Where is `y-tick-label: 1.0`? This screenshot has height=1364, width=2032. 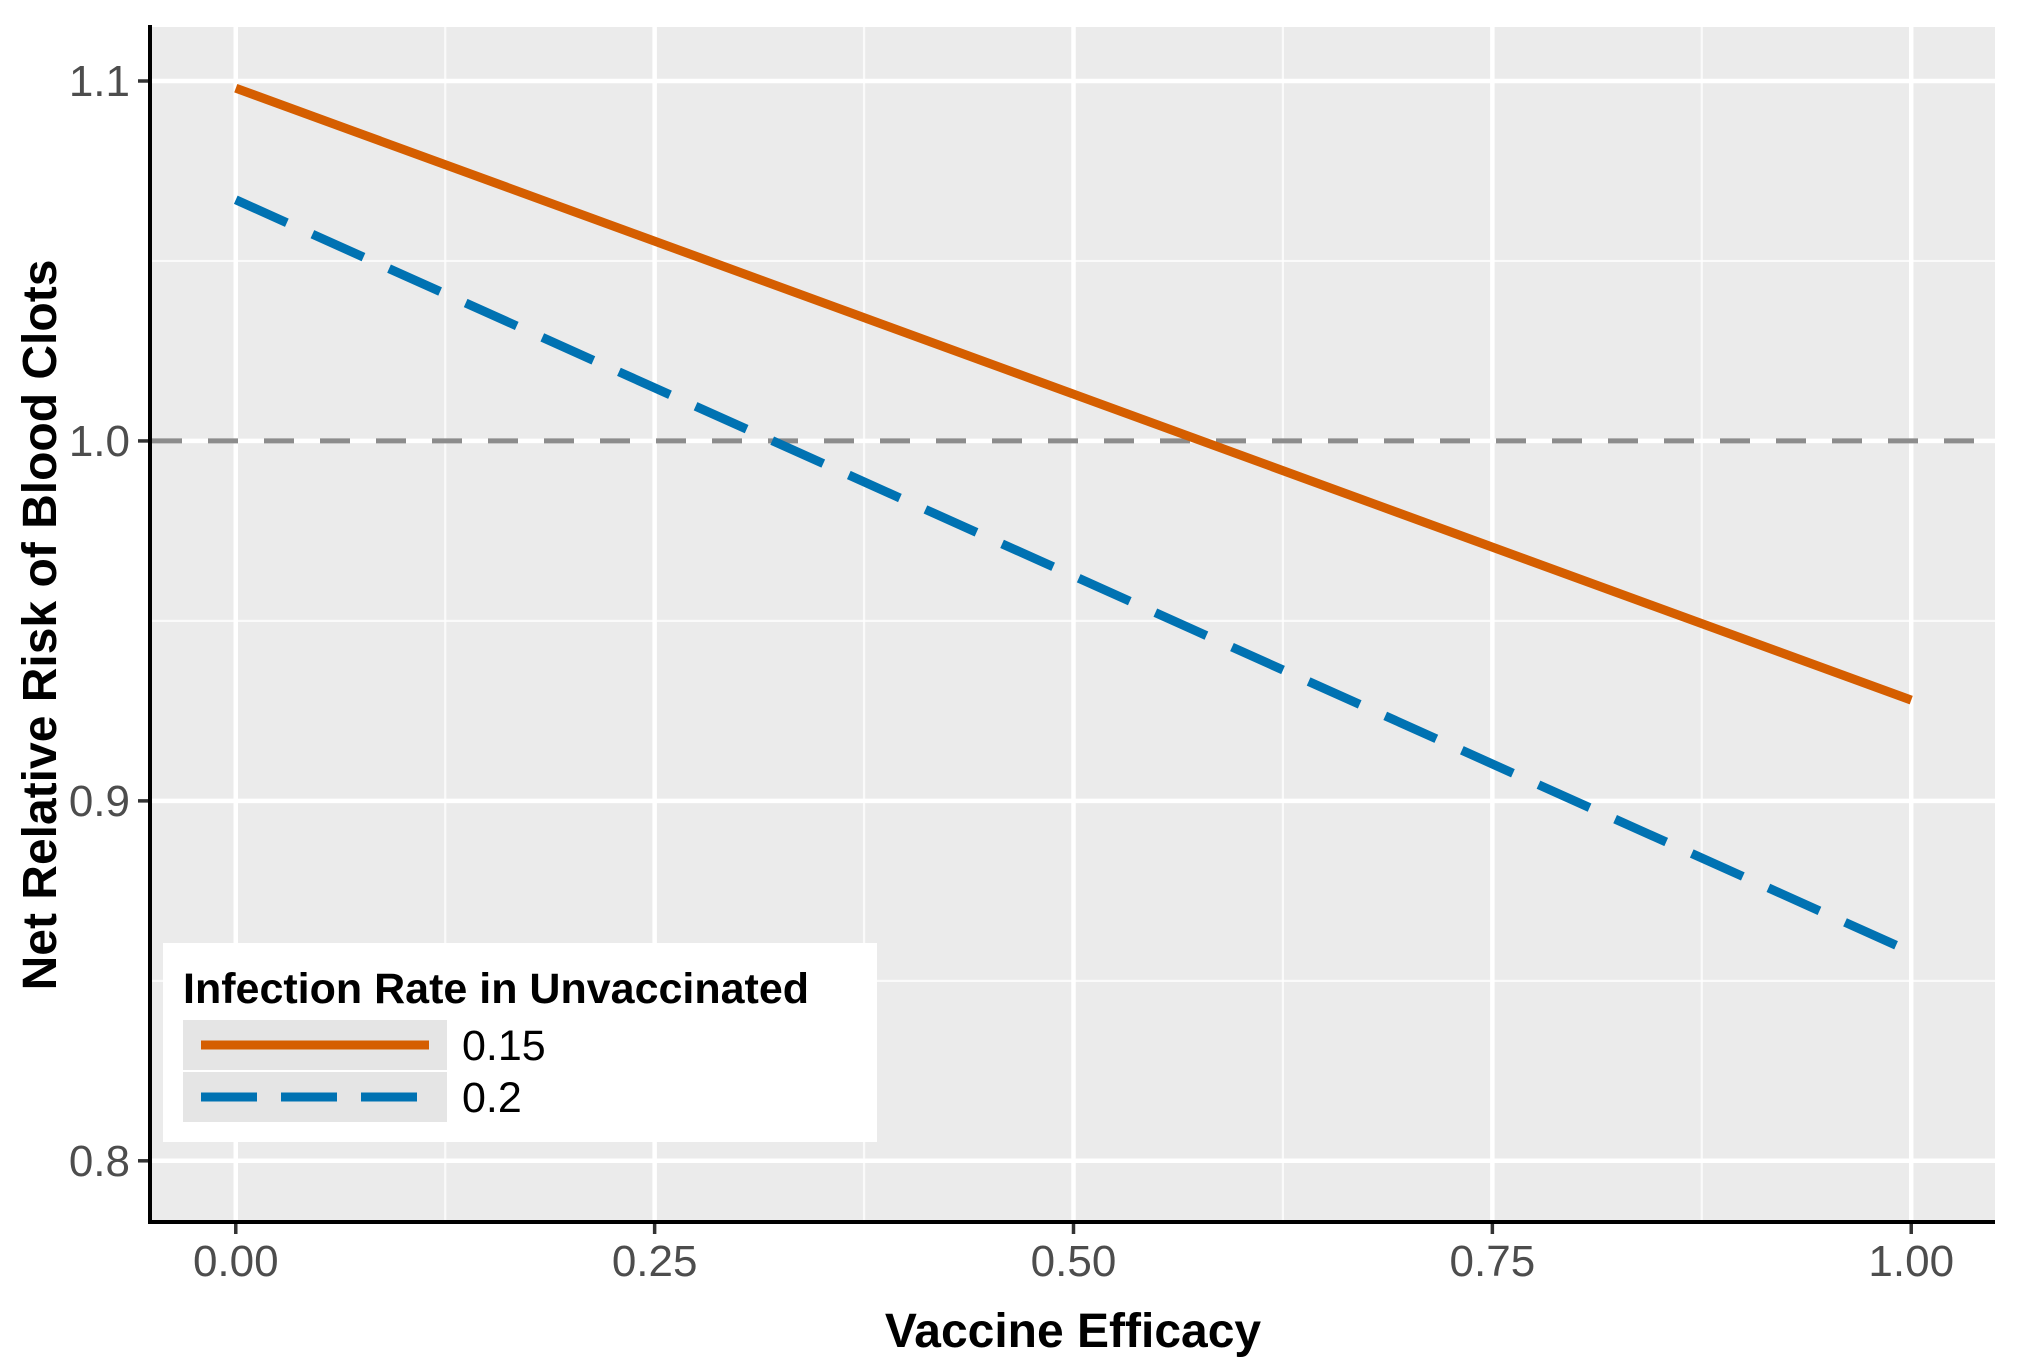
y-tick-label: 1.0 is located at coordinates (99, 441).